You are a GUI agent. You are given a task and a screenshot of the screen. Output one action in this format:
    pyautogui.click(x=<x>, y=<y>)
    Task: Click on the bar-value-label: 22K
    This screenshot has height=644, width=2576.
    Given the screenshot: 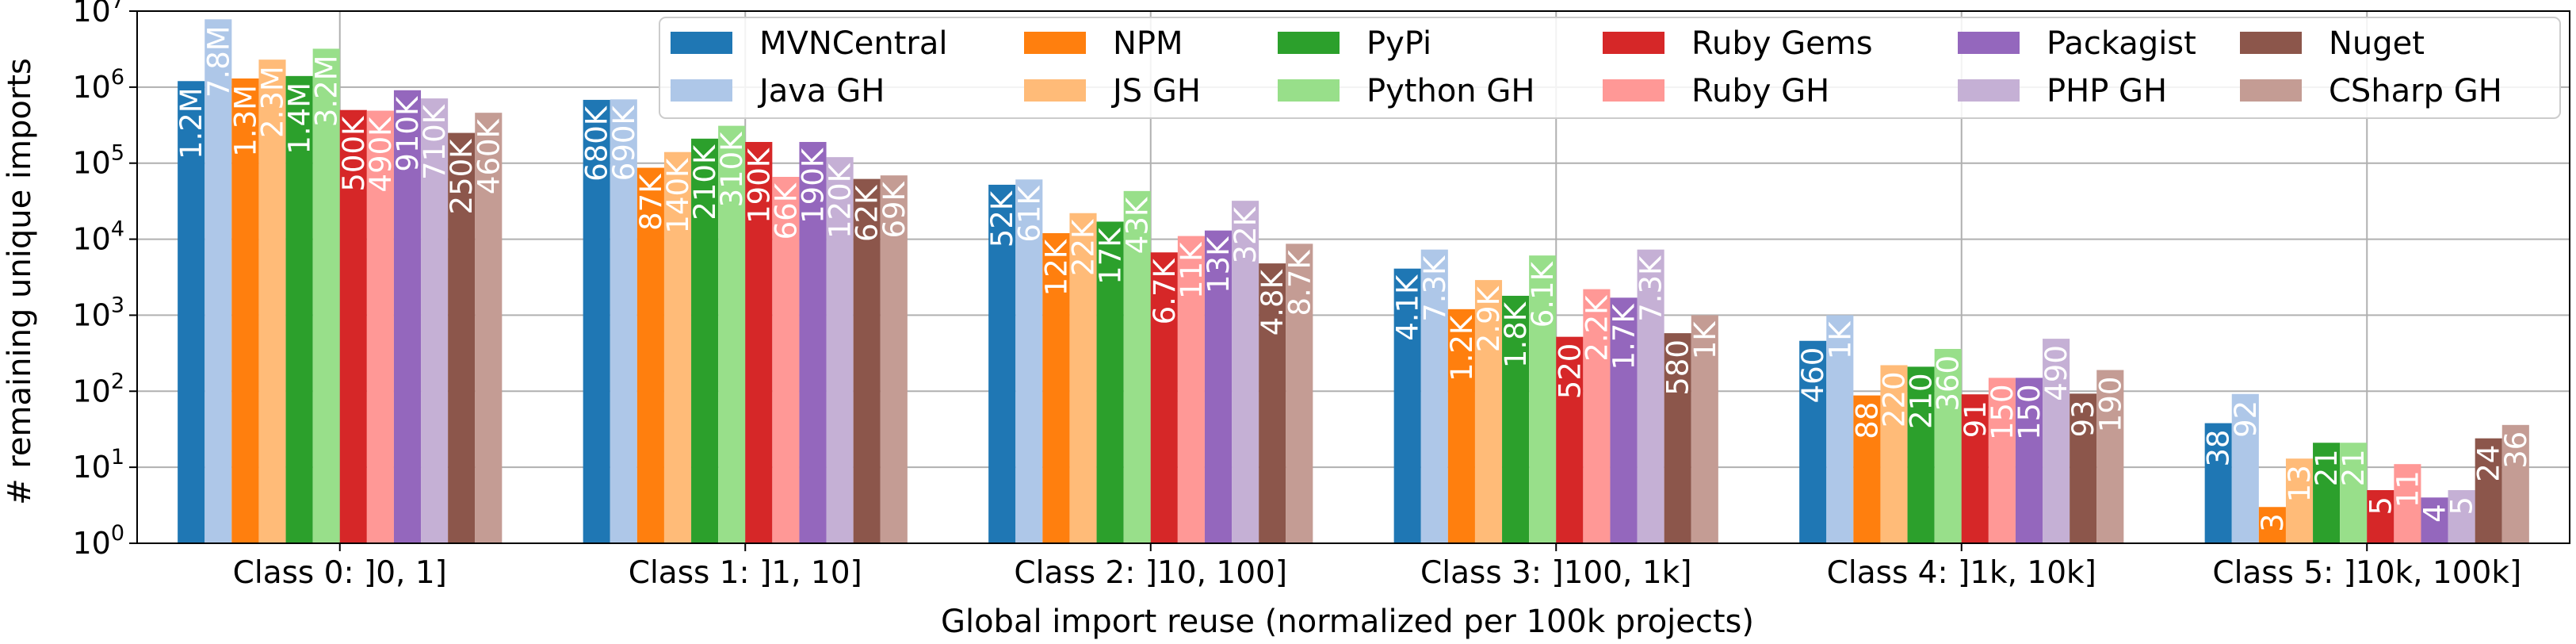 What is the action you would take?
    pyautogui.click(x=1084, y=247)
    